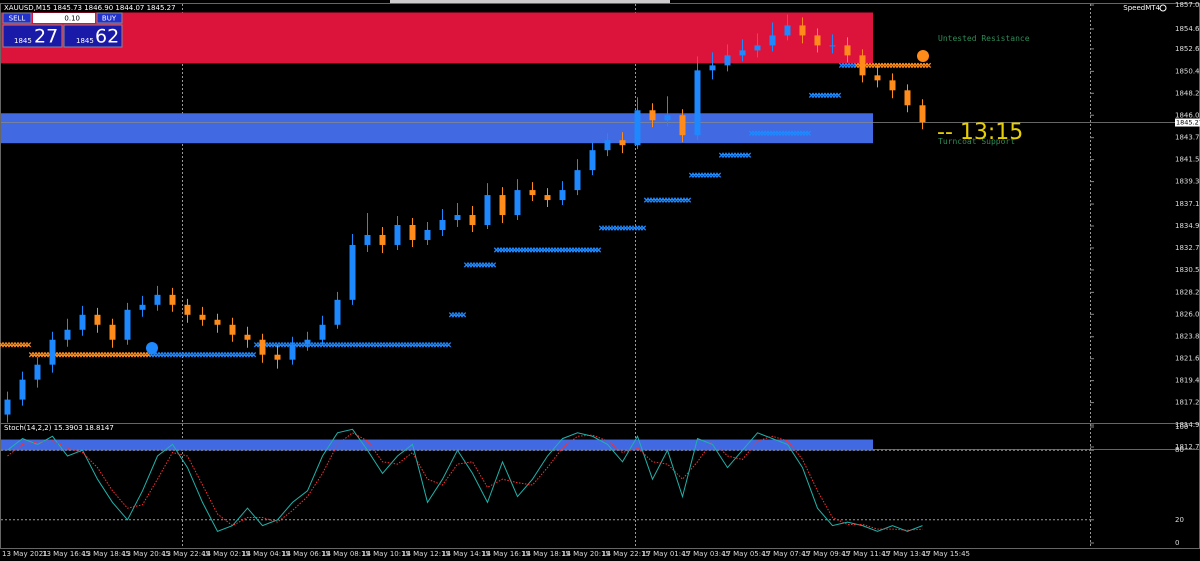 This screenshot has height=561, width=1200. What do you see at coordinates (107, 37) in the screenshot?
I see `buy-price-small: 62` at bounding box center [107, 37].